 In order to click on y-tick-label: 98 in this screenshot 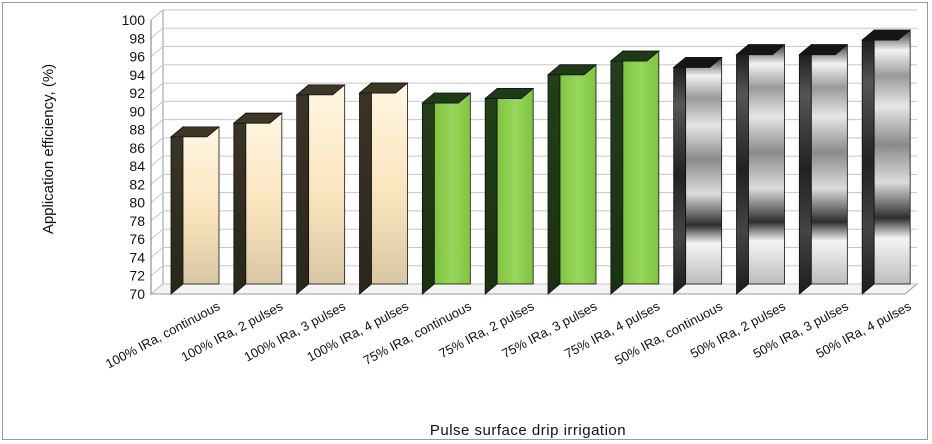, I will do `click(137, 38)`.